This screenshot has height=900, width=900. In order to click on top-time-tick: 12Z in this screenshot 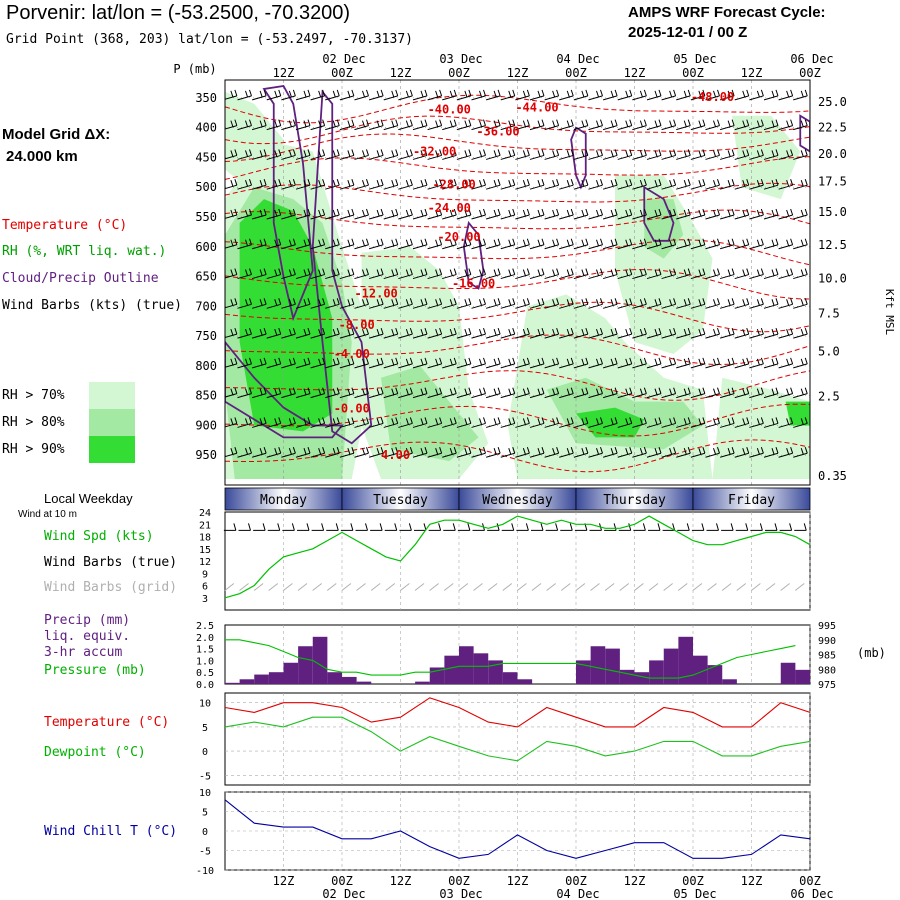, I will do `click(284, 73)`.